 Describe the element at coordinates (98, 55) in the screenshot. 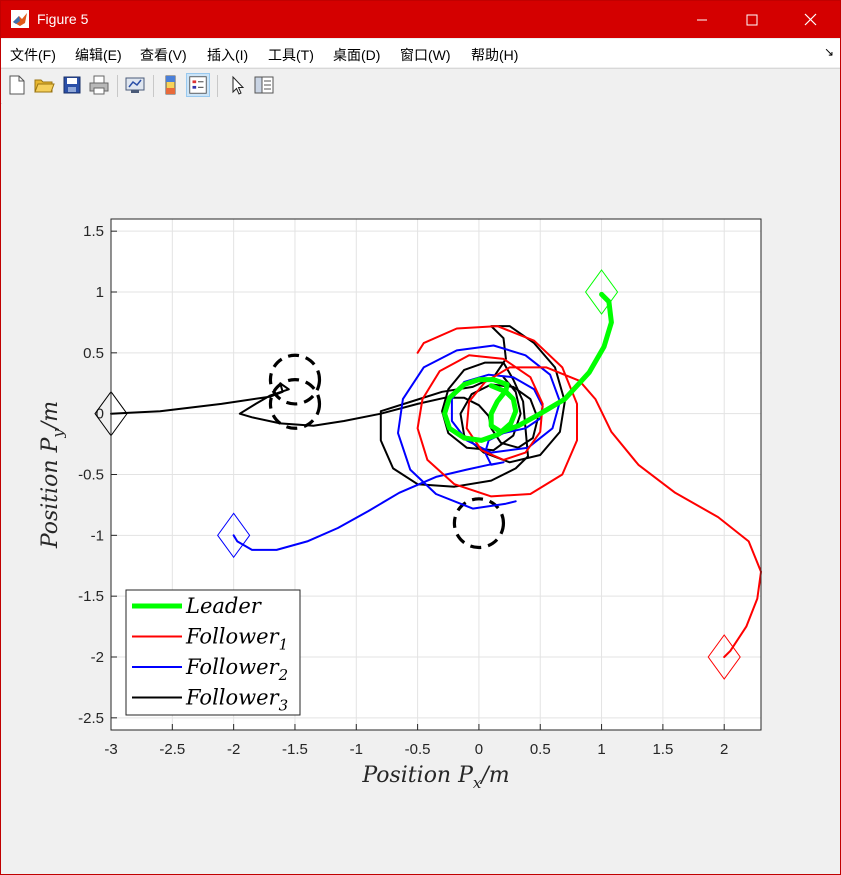

I see `menu-edit: 编辑(E)` at that location.